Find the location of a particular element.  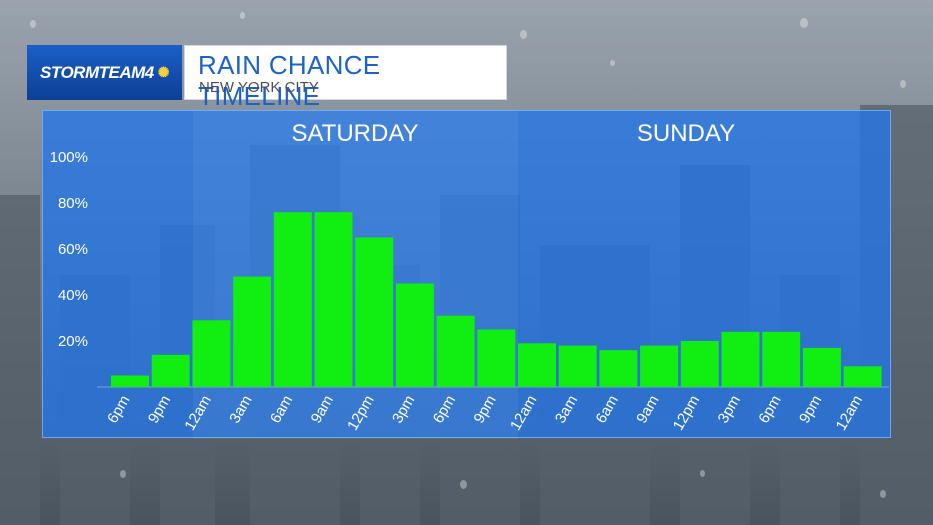

y-tick-label: 20% is located at coordinates (73, 341).